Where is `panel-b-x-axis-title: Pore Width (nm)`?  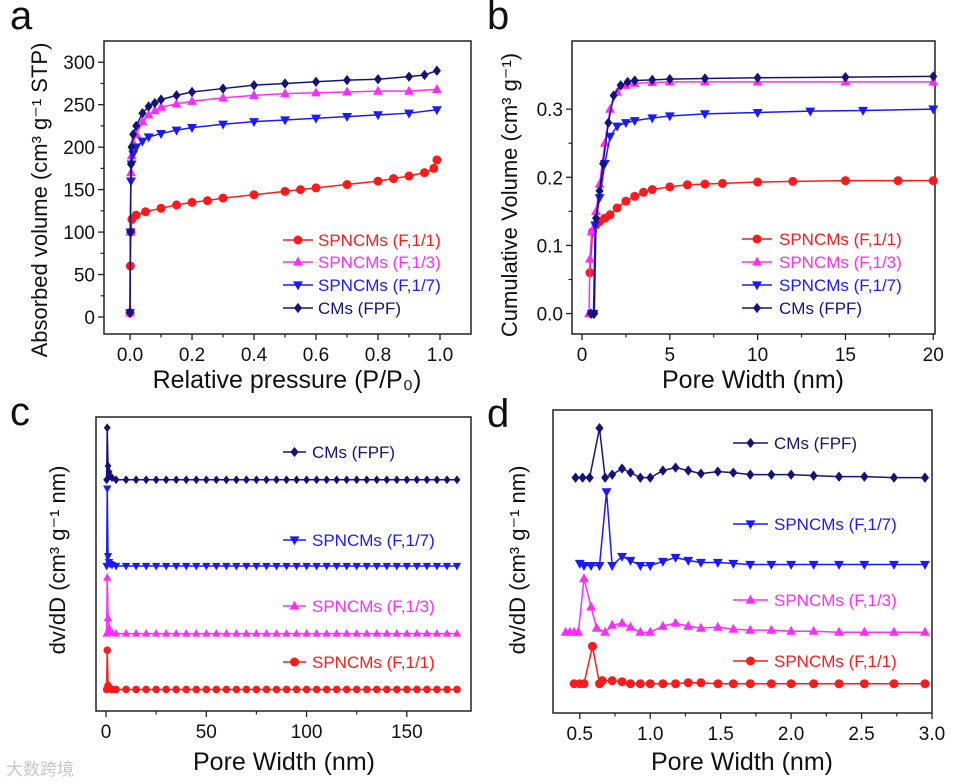
panel-b-x-axis-title: Pore Width (nm) is located at coordinates (753, 380).